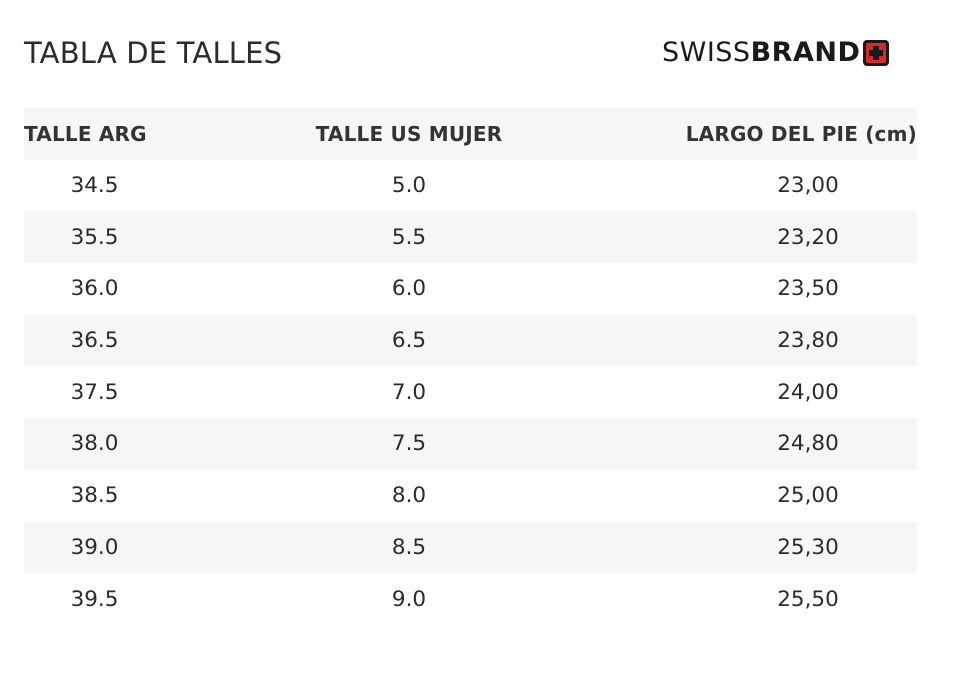 This screenshot has width=975, height=685. Describe the element at coordinates (470, 392) in the screenshot. I see `table-row: 37.5 7.0 24,00` at that location.